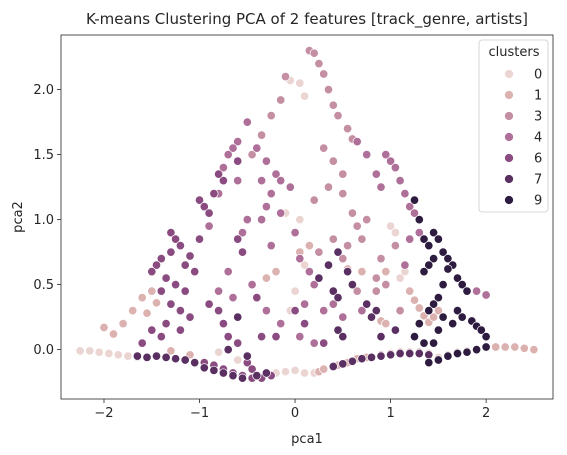 This screenshot has height=455, width=567. Describe the element at coordinates (390, 413) in the screenshot. I see `x-tick-label: 1` at that location.